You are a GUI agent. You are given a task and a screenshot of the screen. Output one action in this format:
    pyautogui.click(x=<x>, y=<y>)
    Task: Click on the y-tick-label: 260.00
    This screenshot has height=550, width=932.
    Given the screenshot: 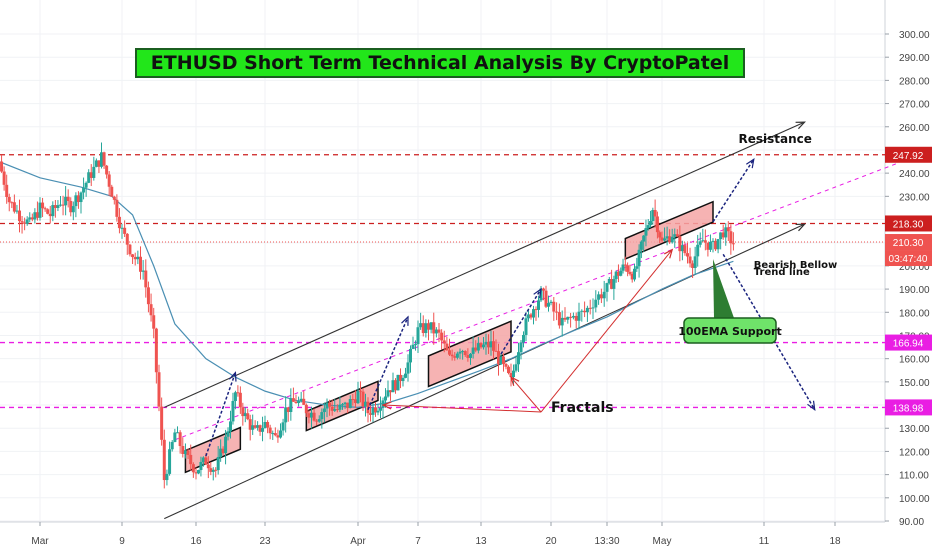 What is the action you would take?
    pyautogui.click(x=914, y=128)
    